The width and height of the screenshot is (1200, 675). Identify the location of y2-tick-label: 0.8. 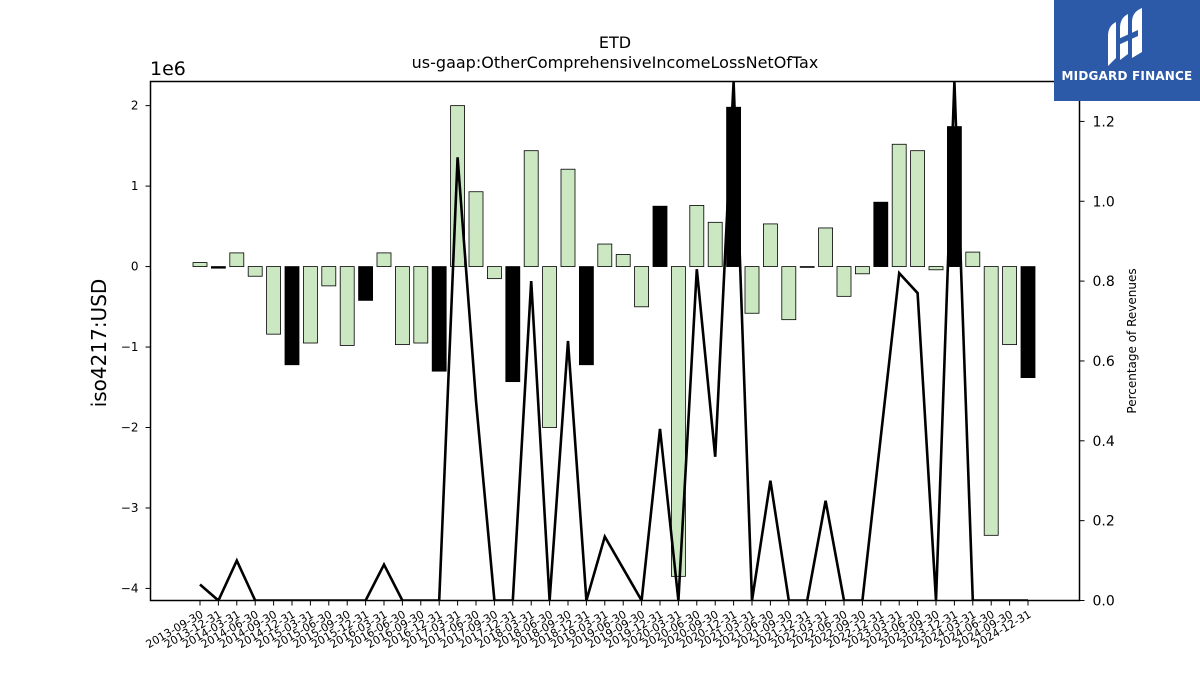
(1104, 282).